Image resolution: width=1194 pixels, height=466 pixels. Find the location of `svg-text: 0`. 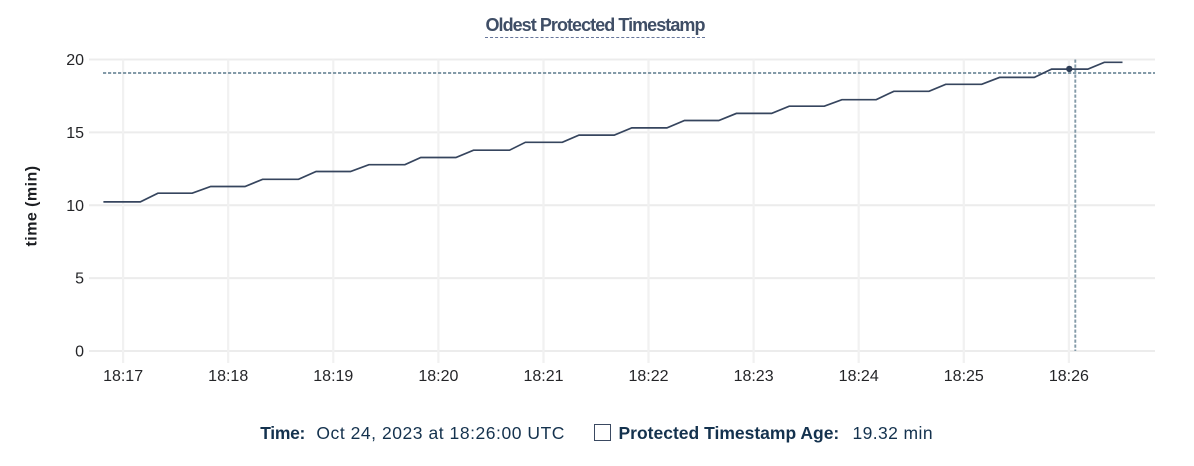

svg-text: 0 is located at coordinates (79, 352).